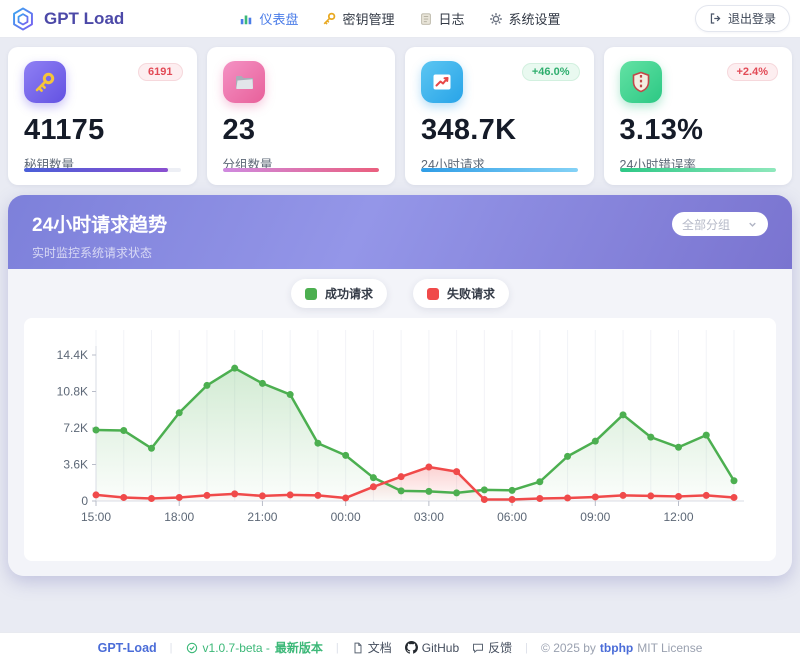 The width and height of the screenshot is (800, 662). Describe the element at coordinates (568, 647) in the screenshot. I see `copyright-prefix: © 2025 by` at that location.